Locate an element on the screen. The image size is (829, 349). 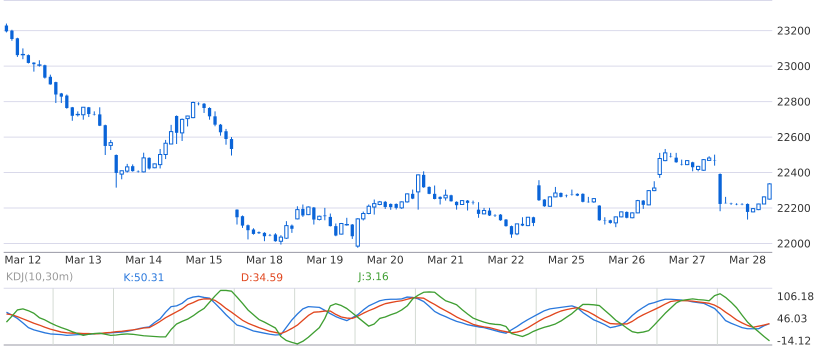
y-tick-label: 22800 is located at coordinates (794, 102).